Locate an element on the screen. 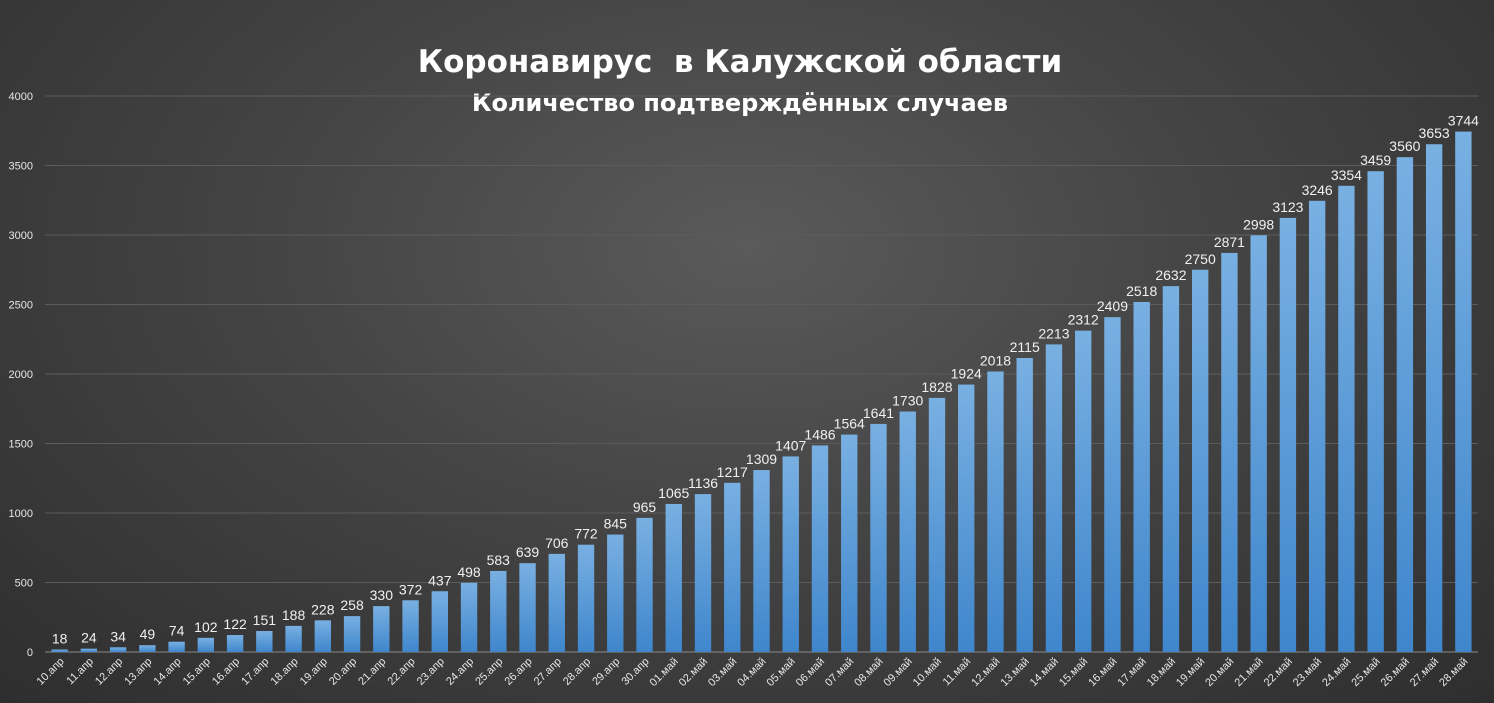 This screenshot has width=1494, height=703. data-label: 1407 is located at coordinates (790, 445).